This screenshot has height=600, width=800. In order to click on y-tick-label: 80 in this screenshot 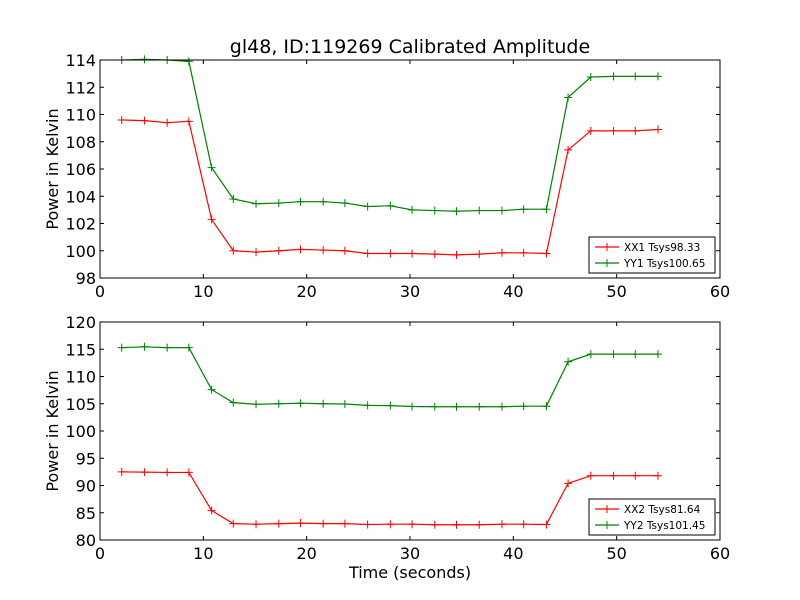, I will do `click(86, 540)`.